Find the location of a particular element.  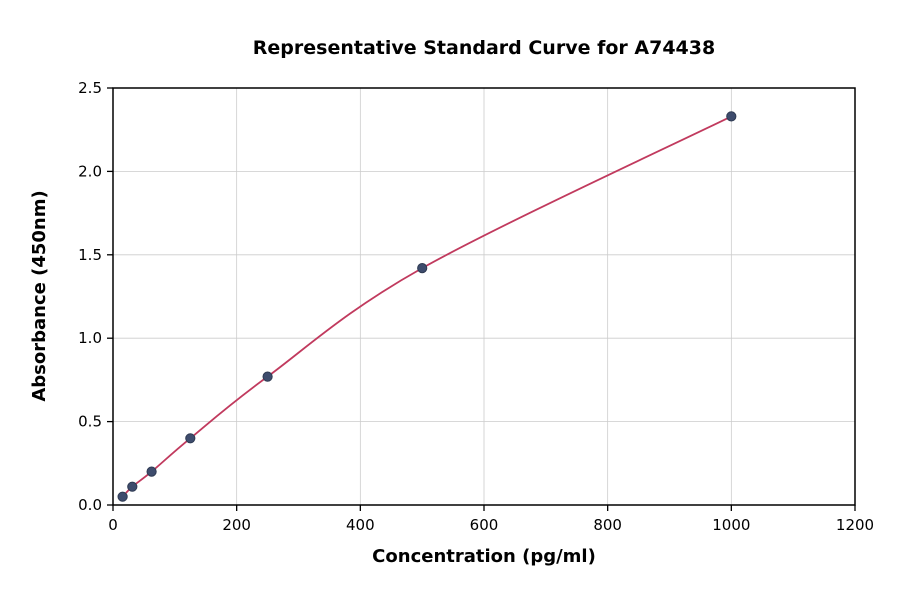

y-tick-label: 0.5 is located at coordinates (90, 422).